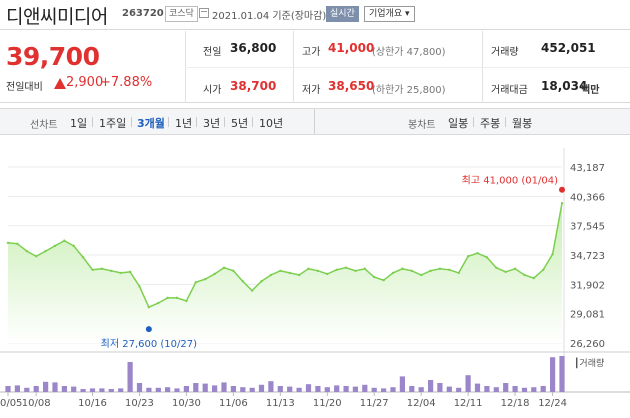 The height and width of the screenshot is (418, 630). Describe the element at coordinates (389, 14) in the screenshot. I see `company-overview-button: 기업개요 ▾` at that location.